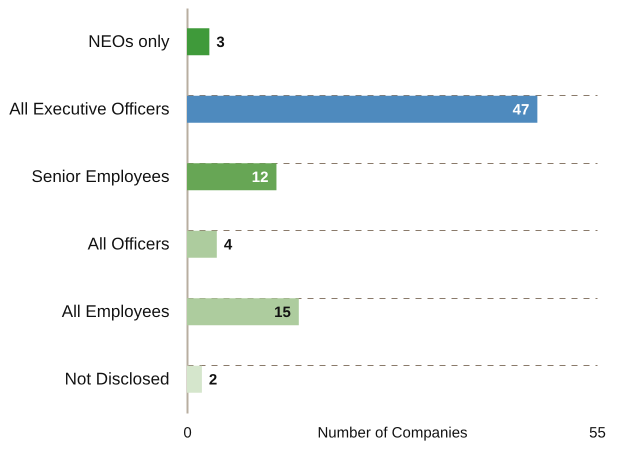  Describe the element at coordinates (129, 244) in the screenshot. I see `y-tick-label: All Officers` at that location.